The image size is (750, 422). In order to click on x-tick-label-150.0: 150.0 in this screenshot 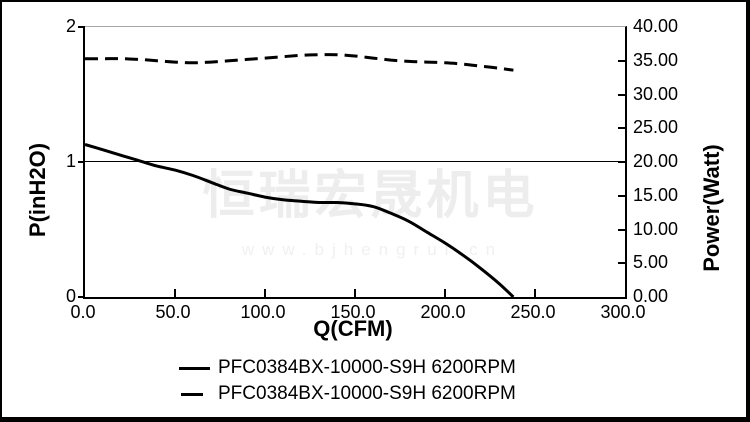, I will do `click(353, 312)`.